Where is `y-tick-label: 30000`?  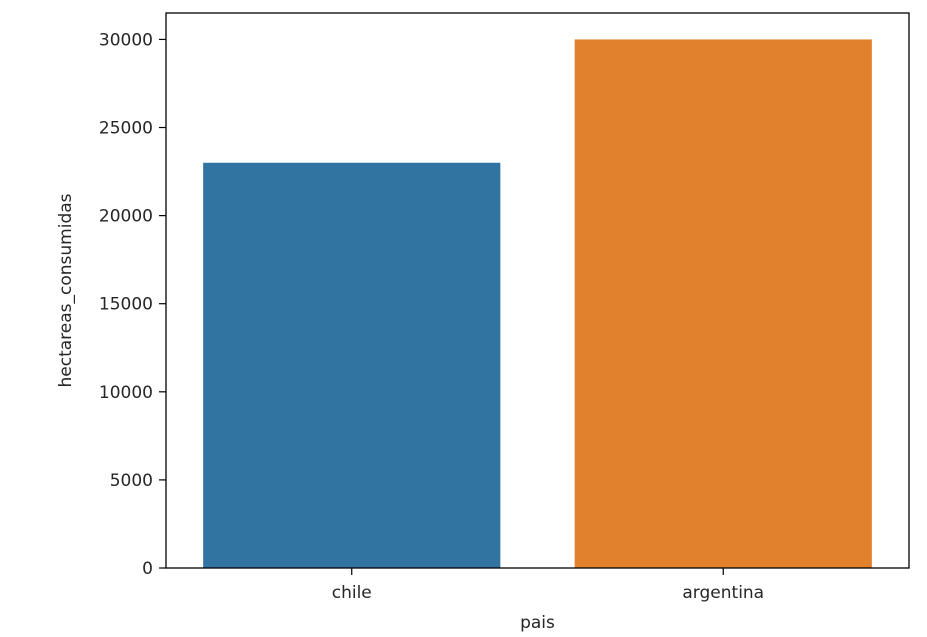 y-tick-label: 30000 is located at coordinates (126, 40).